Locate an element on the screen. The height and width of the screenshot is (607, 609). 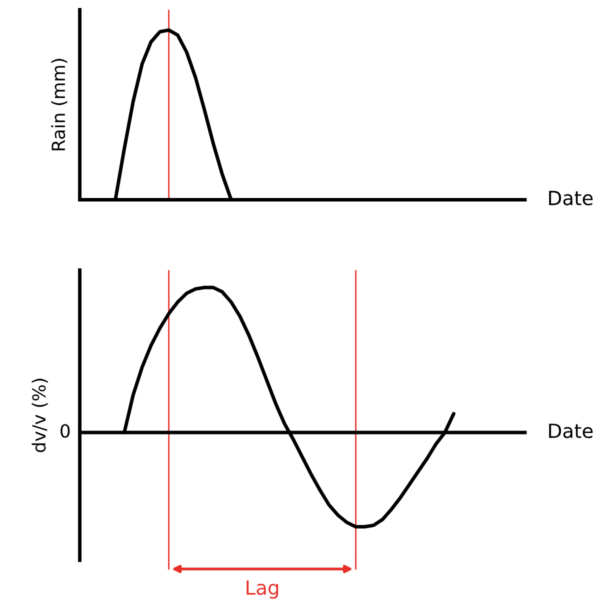
y-axis-title: dv/v (%) is located at coordinates (40, 415).